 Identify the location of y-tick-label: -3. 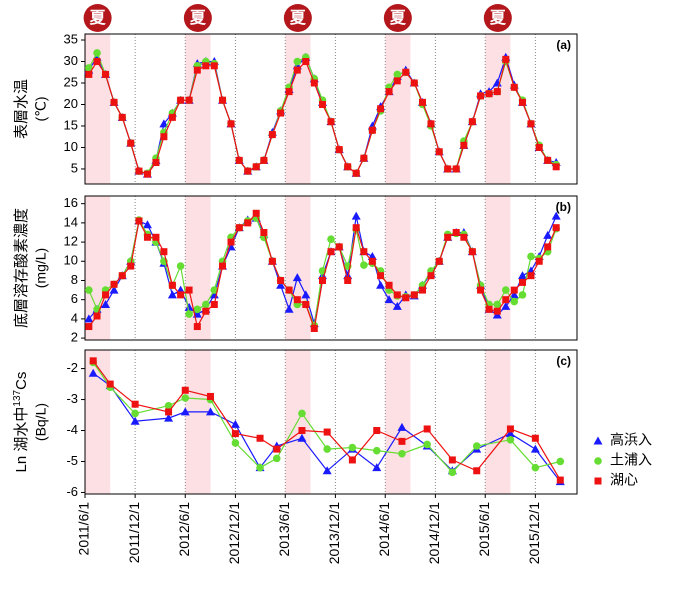
(72, 398).